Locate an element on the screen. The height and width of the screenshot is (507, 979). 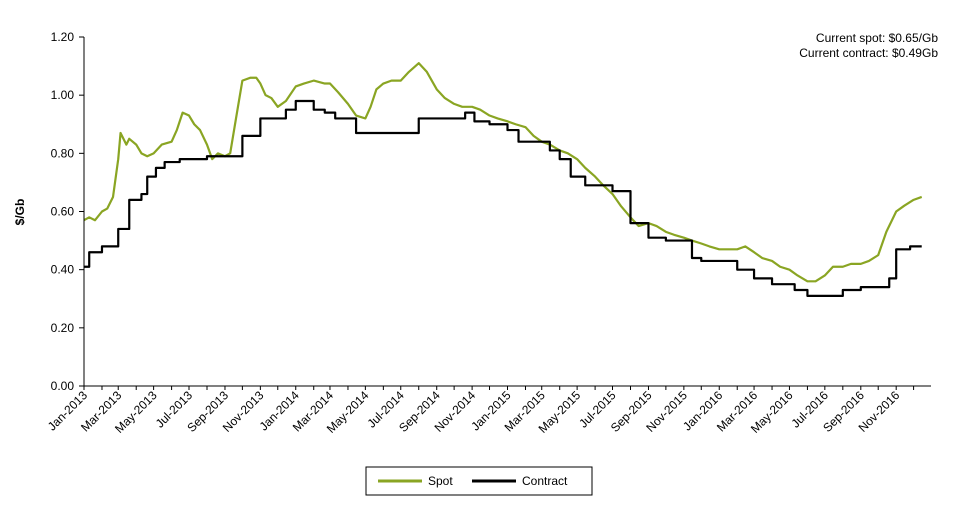
current-spot-annotation: Current spot: $0.65/Gb is located at coordinates (877, 38).